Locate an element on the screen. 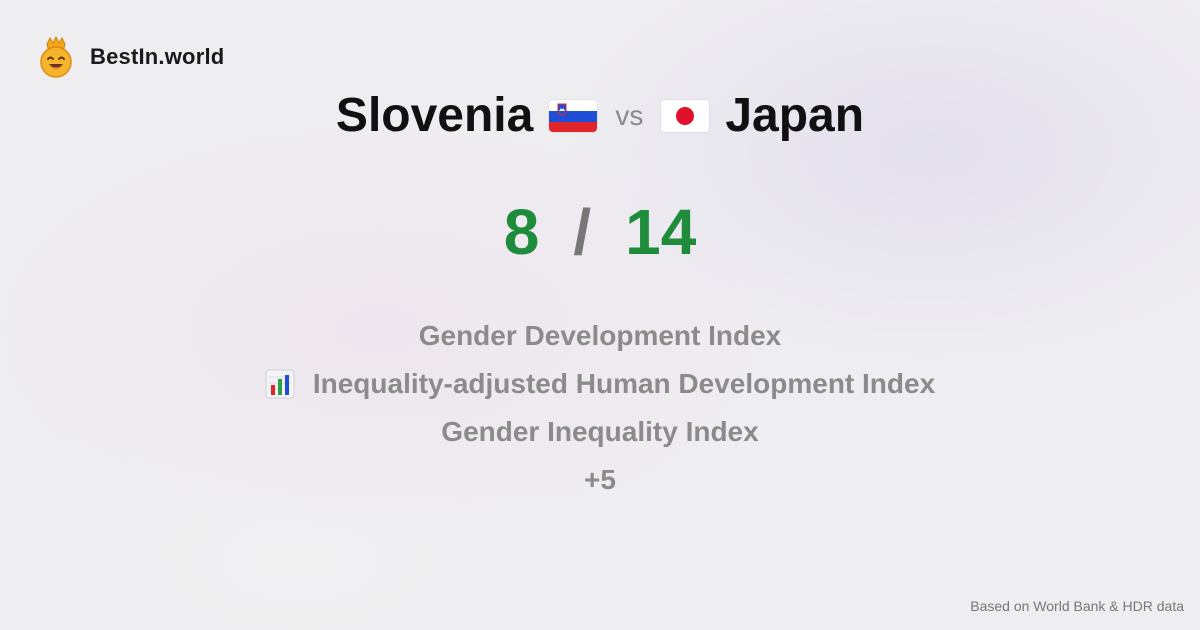 This screenshot has width=1200, height=630. japan-flag-icon is located at coordinates (685, 116).